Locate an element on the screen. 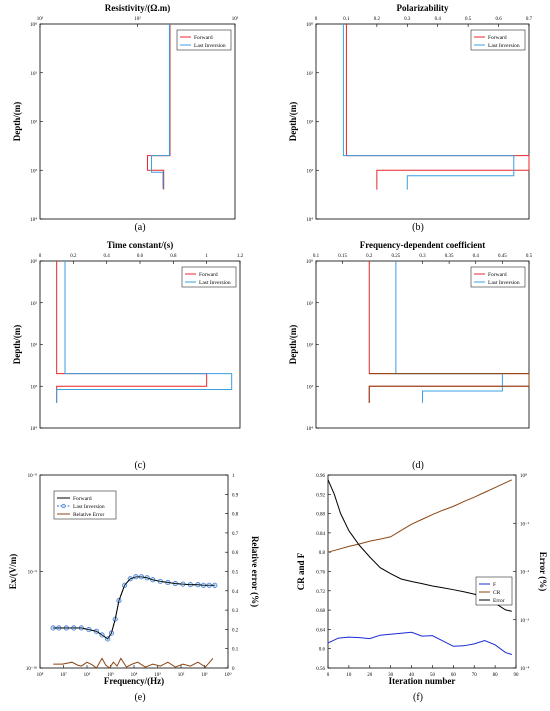 The width and height of the screenshot is (550, 711). x-tick-label: 0.3 is located at coordinates (422, 256).